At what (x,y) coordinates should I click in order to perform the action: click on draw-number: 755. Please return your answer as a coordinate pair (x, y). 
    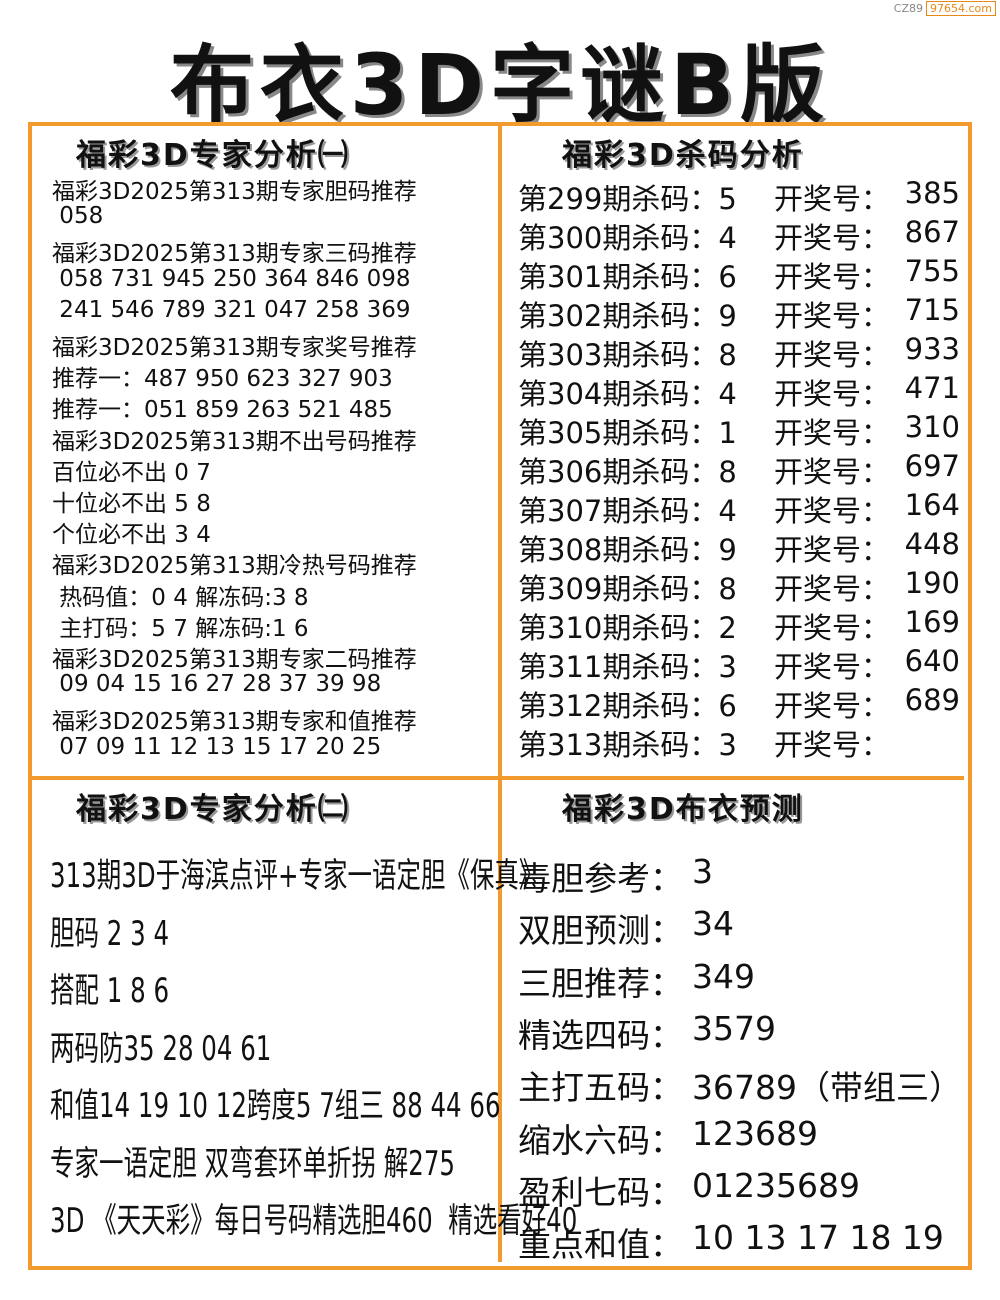
    Looking at the image, I should click on (932, 271).